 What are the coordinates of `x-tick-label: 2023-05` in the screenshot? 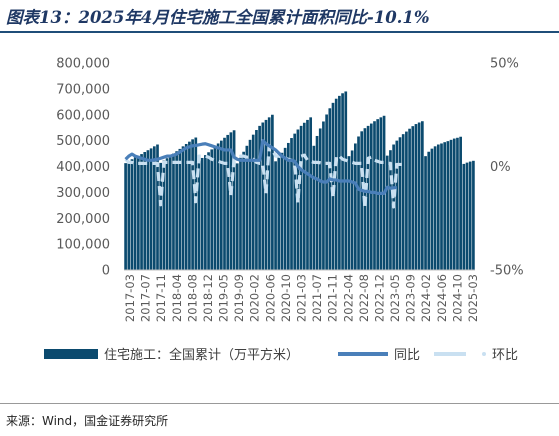 It's located at (395, 298).